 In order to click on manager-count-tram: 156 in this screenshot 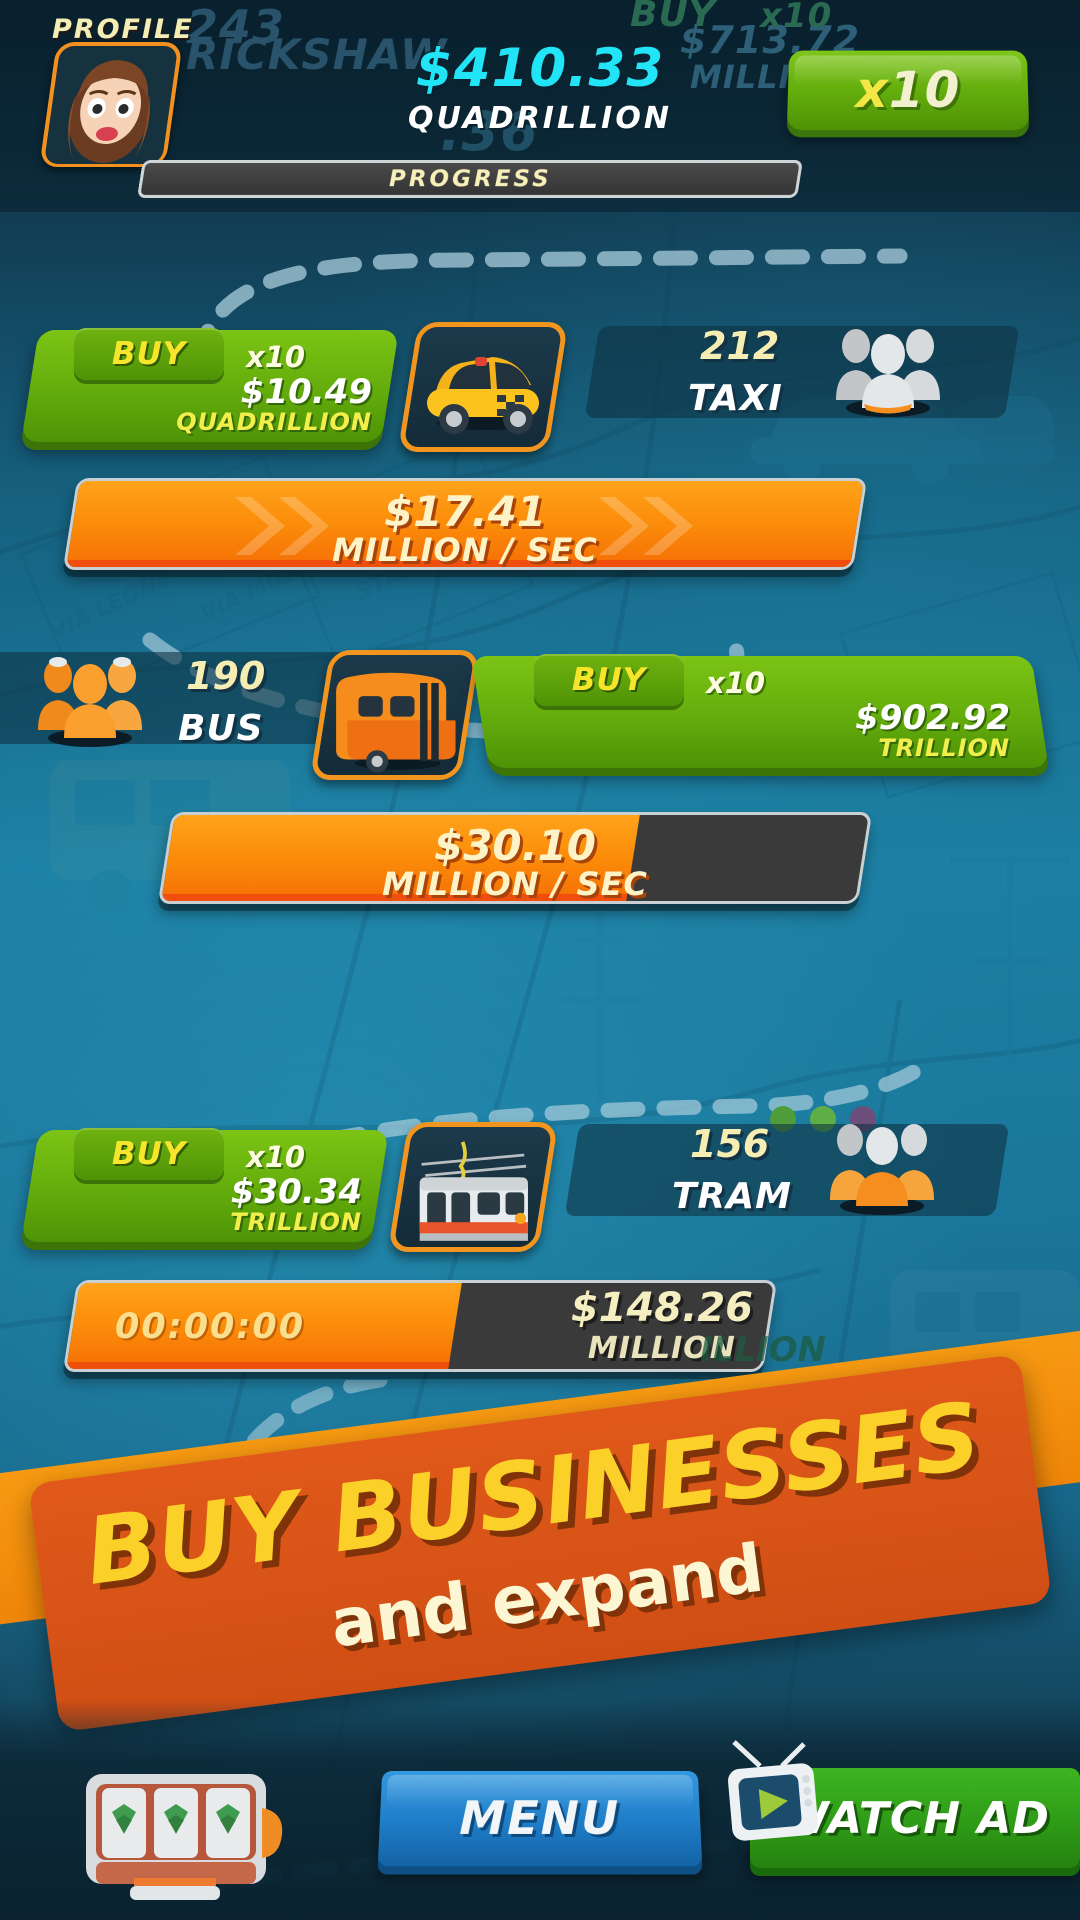, I will do `click(730, 1144)`.